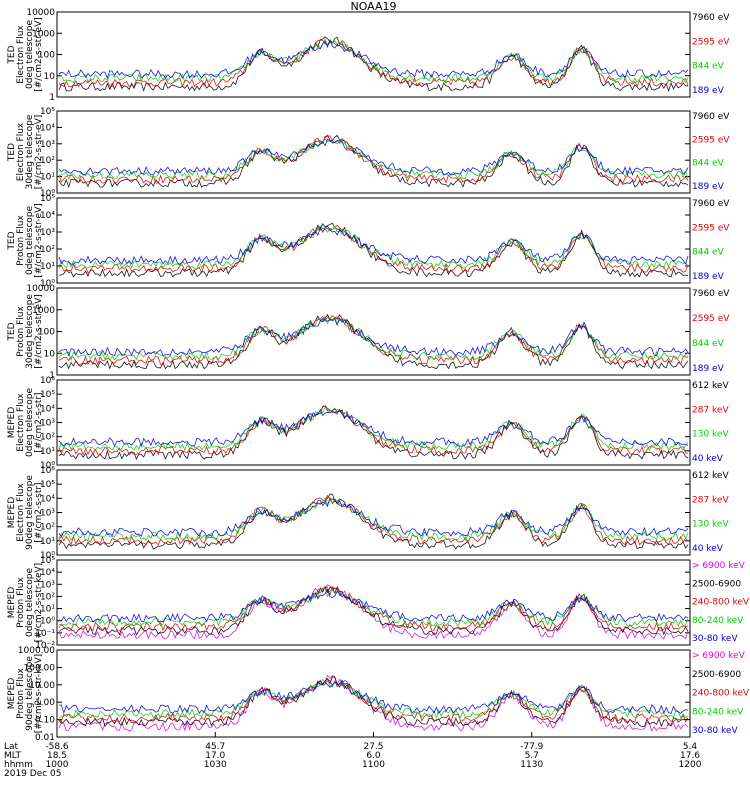  Describe the element at coordinates (46, 333) in the screenshot. I see `y-tick-label: 100` at that location.